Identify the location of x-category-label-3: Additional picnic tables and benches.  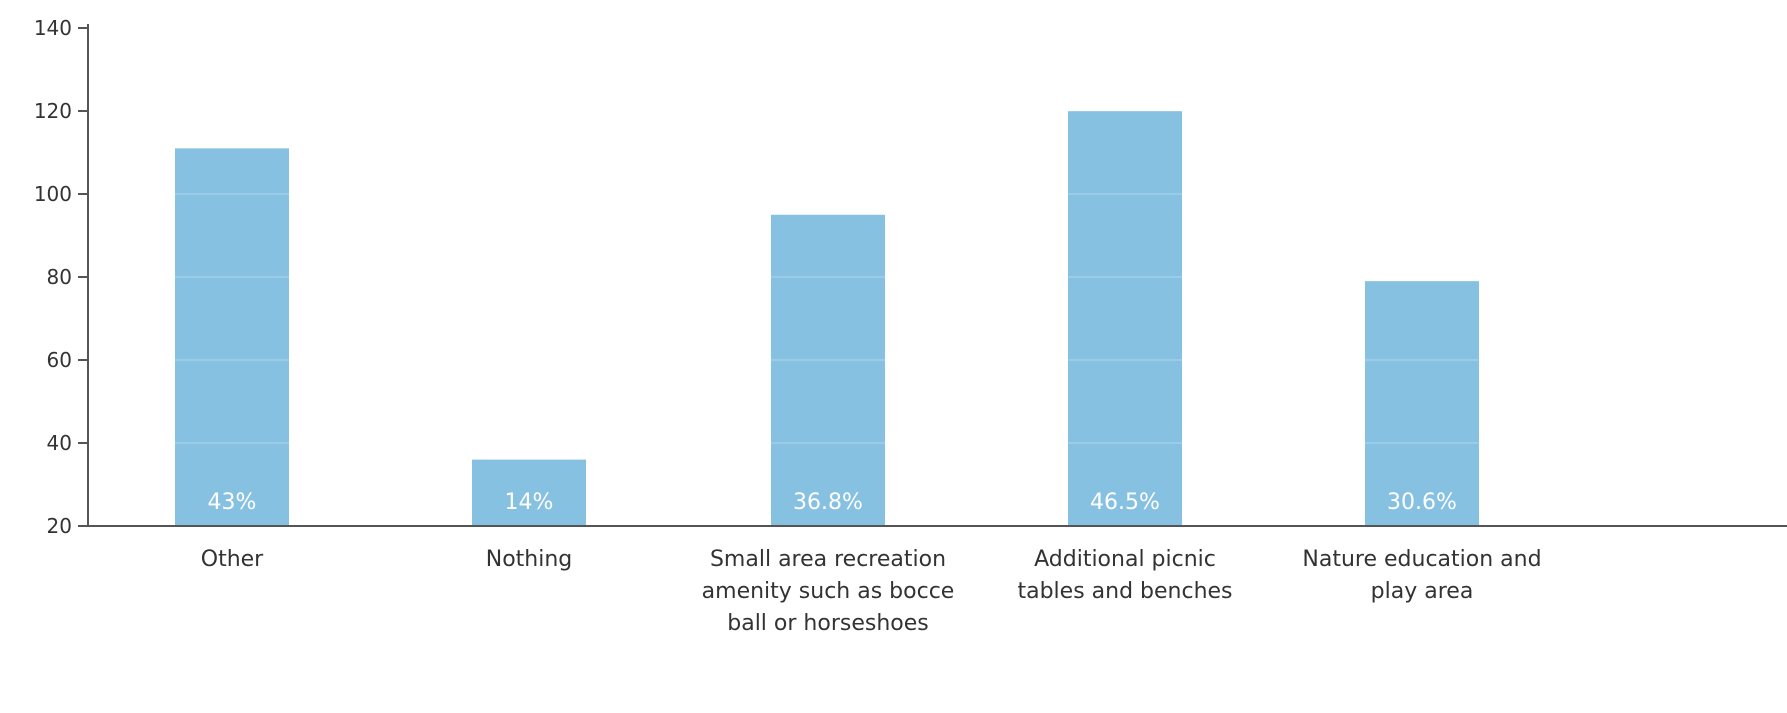
(1124, 575).